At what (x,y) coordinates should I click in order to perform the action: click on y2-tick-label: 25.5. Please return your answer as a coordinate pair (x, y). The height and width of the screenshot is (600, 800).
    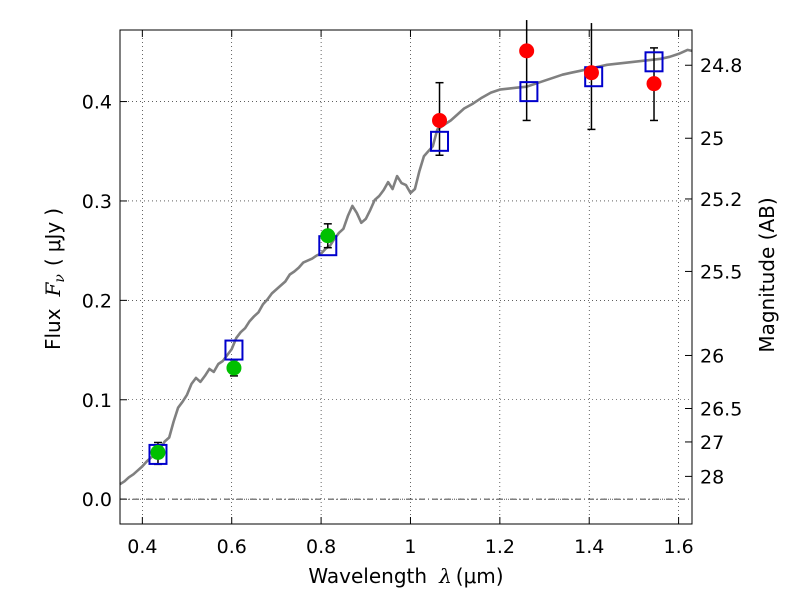
    Looking at the image, I should click on (721, 272).